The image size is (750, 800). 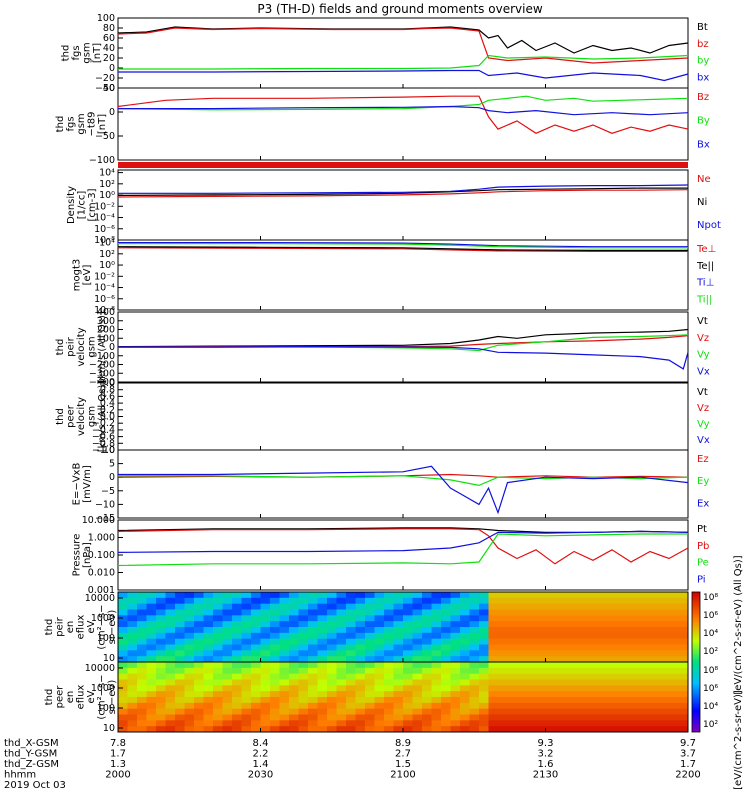 What do you see at coordinates (104, 276) in the screenshot?
I see `ytick-label: 10⁻²` at bounding box center [104, 276].